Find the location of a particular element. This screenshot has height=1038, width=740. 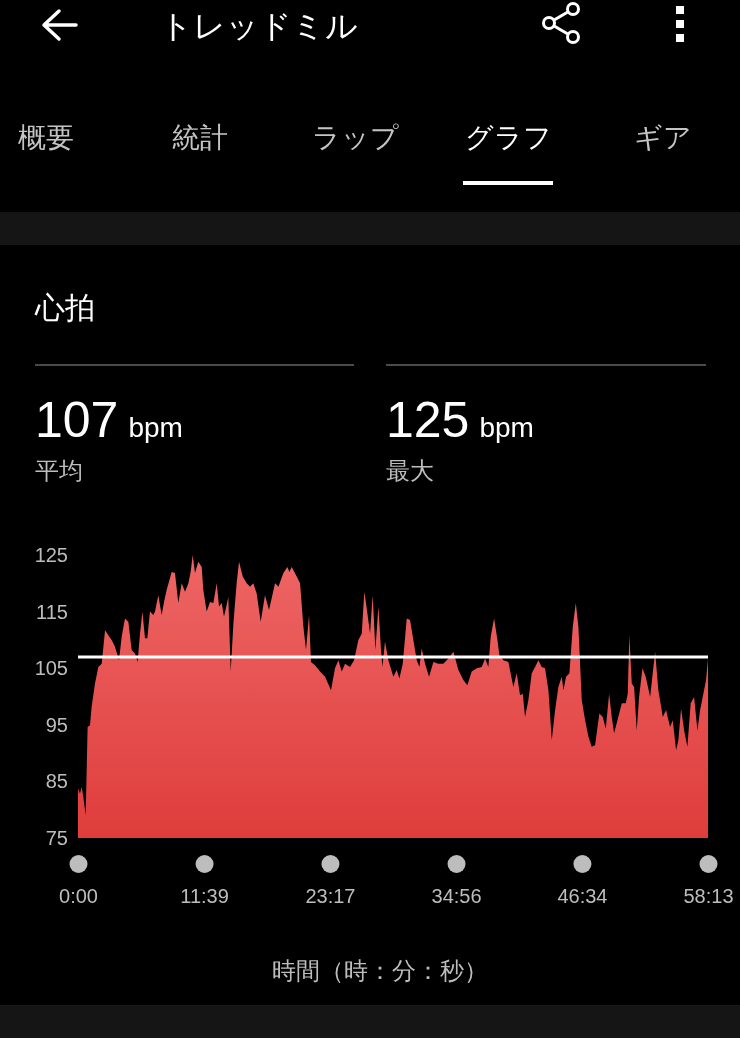

y-tick-label: 115 is located at coordinates (52, 611).